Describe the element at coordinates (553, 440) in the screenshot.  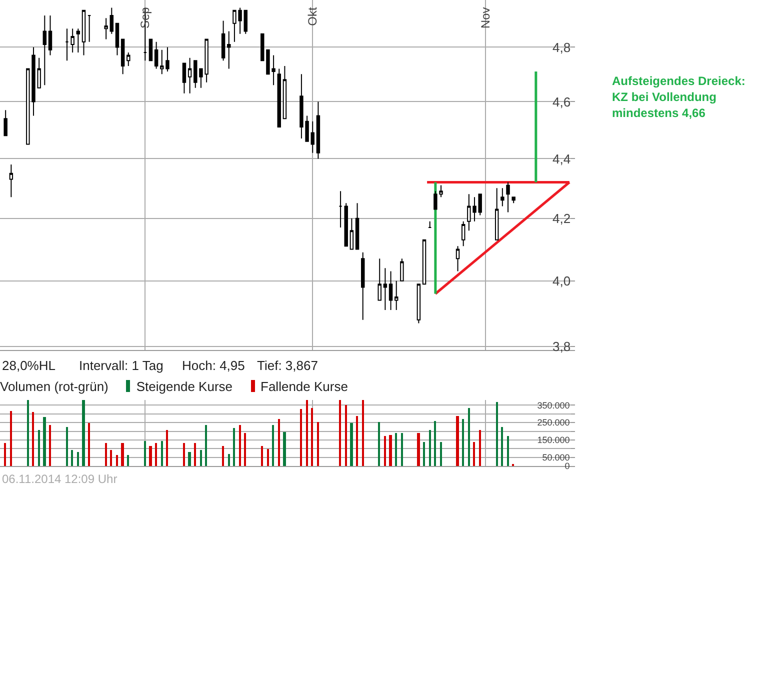
I see `y-tick-label: 150.000` at that location.